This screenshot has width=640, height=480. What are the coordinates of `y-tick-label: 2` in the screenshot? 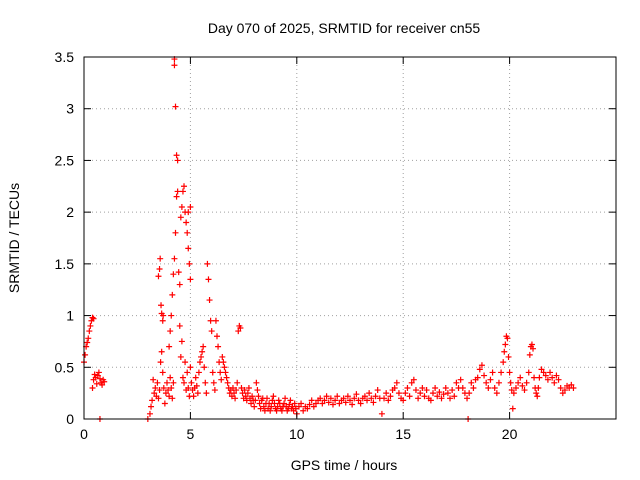 It's located at (70, 212).